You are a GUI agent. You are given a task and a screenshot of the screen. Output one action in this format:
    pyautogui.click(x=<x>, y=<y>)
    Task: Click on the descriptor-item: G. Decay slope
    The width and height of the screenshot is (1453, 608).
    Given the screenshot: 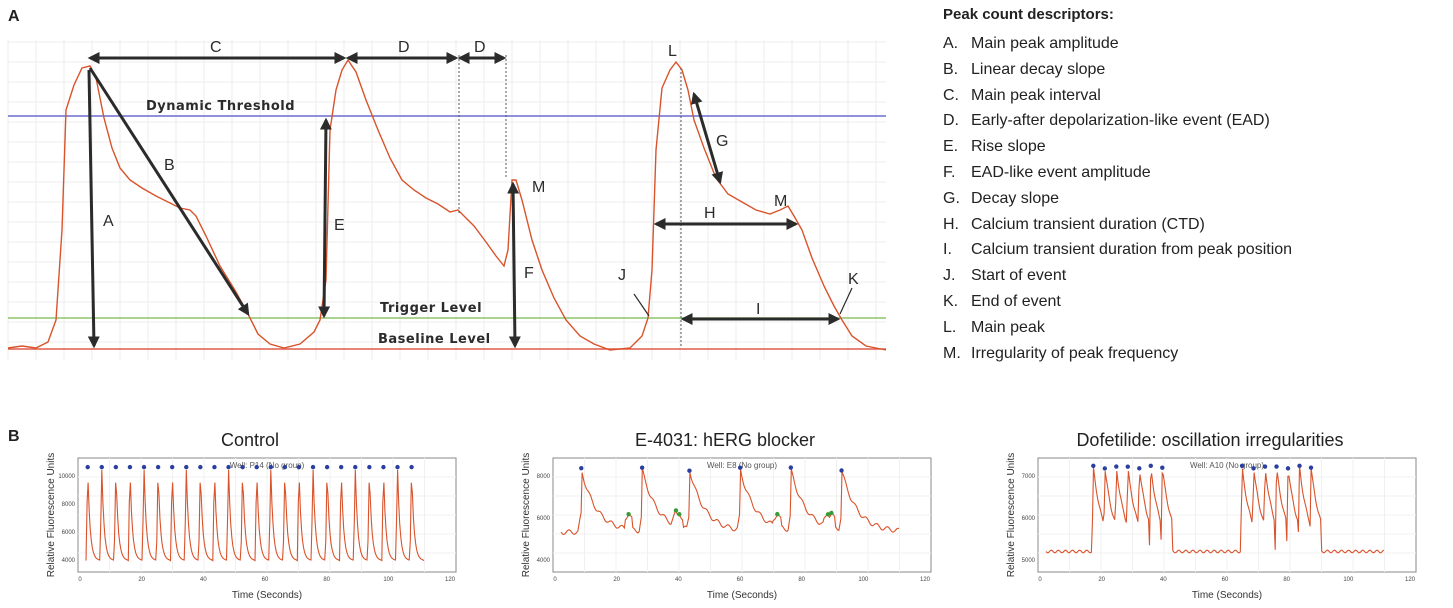 What is the action you would take?
    pyautogui.click(x=1193, y=199)
    